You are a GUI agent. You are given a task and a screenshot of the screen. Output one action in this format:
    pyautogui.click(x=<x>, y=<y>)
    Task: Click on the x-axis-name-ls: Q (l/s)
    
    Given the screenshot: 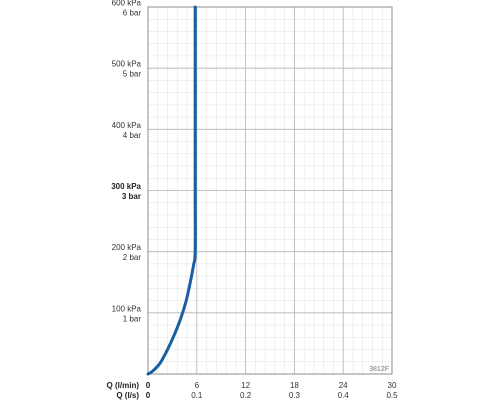 What is the action you would take?
    pyautogui.click(x=127, y=395)
    